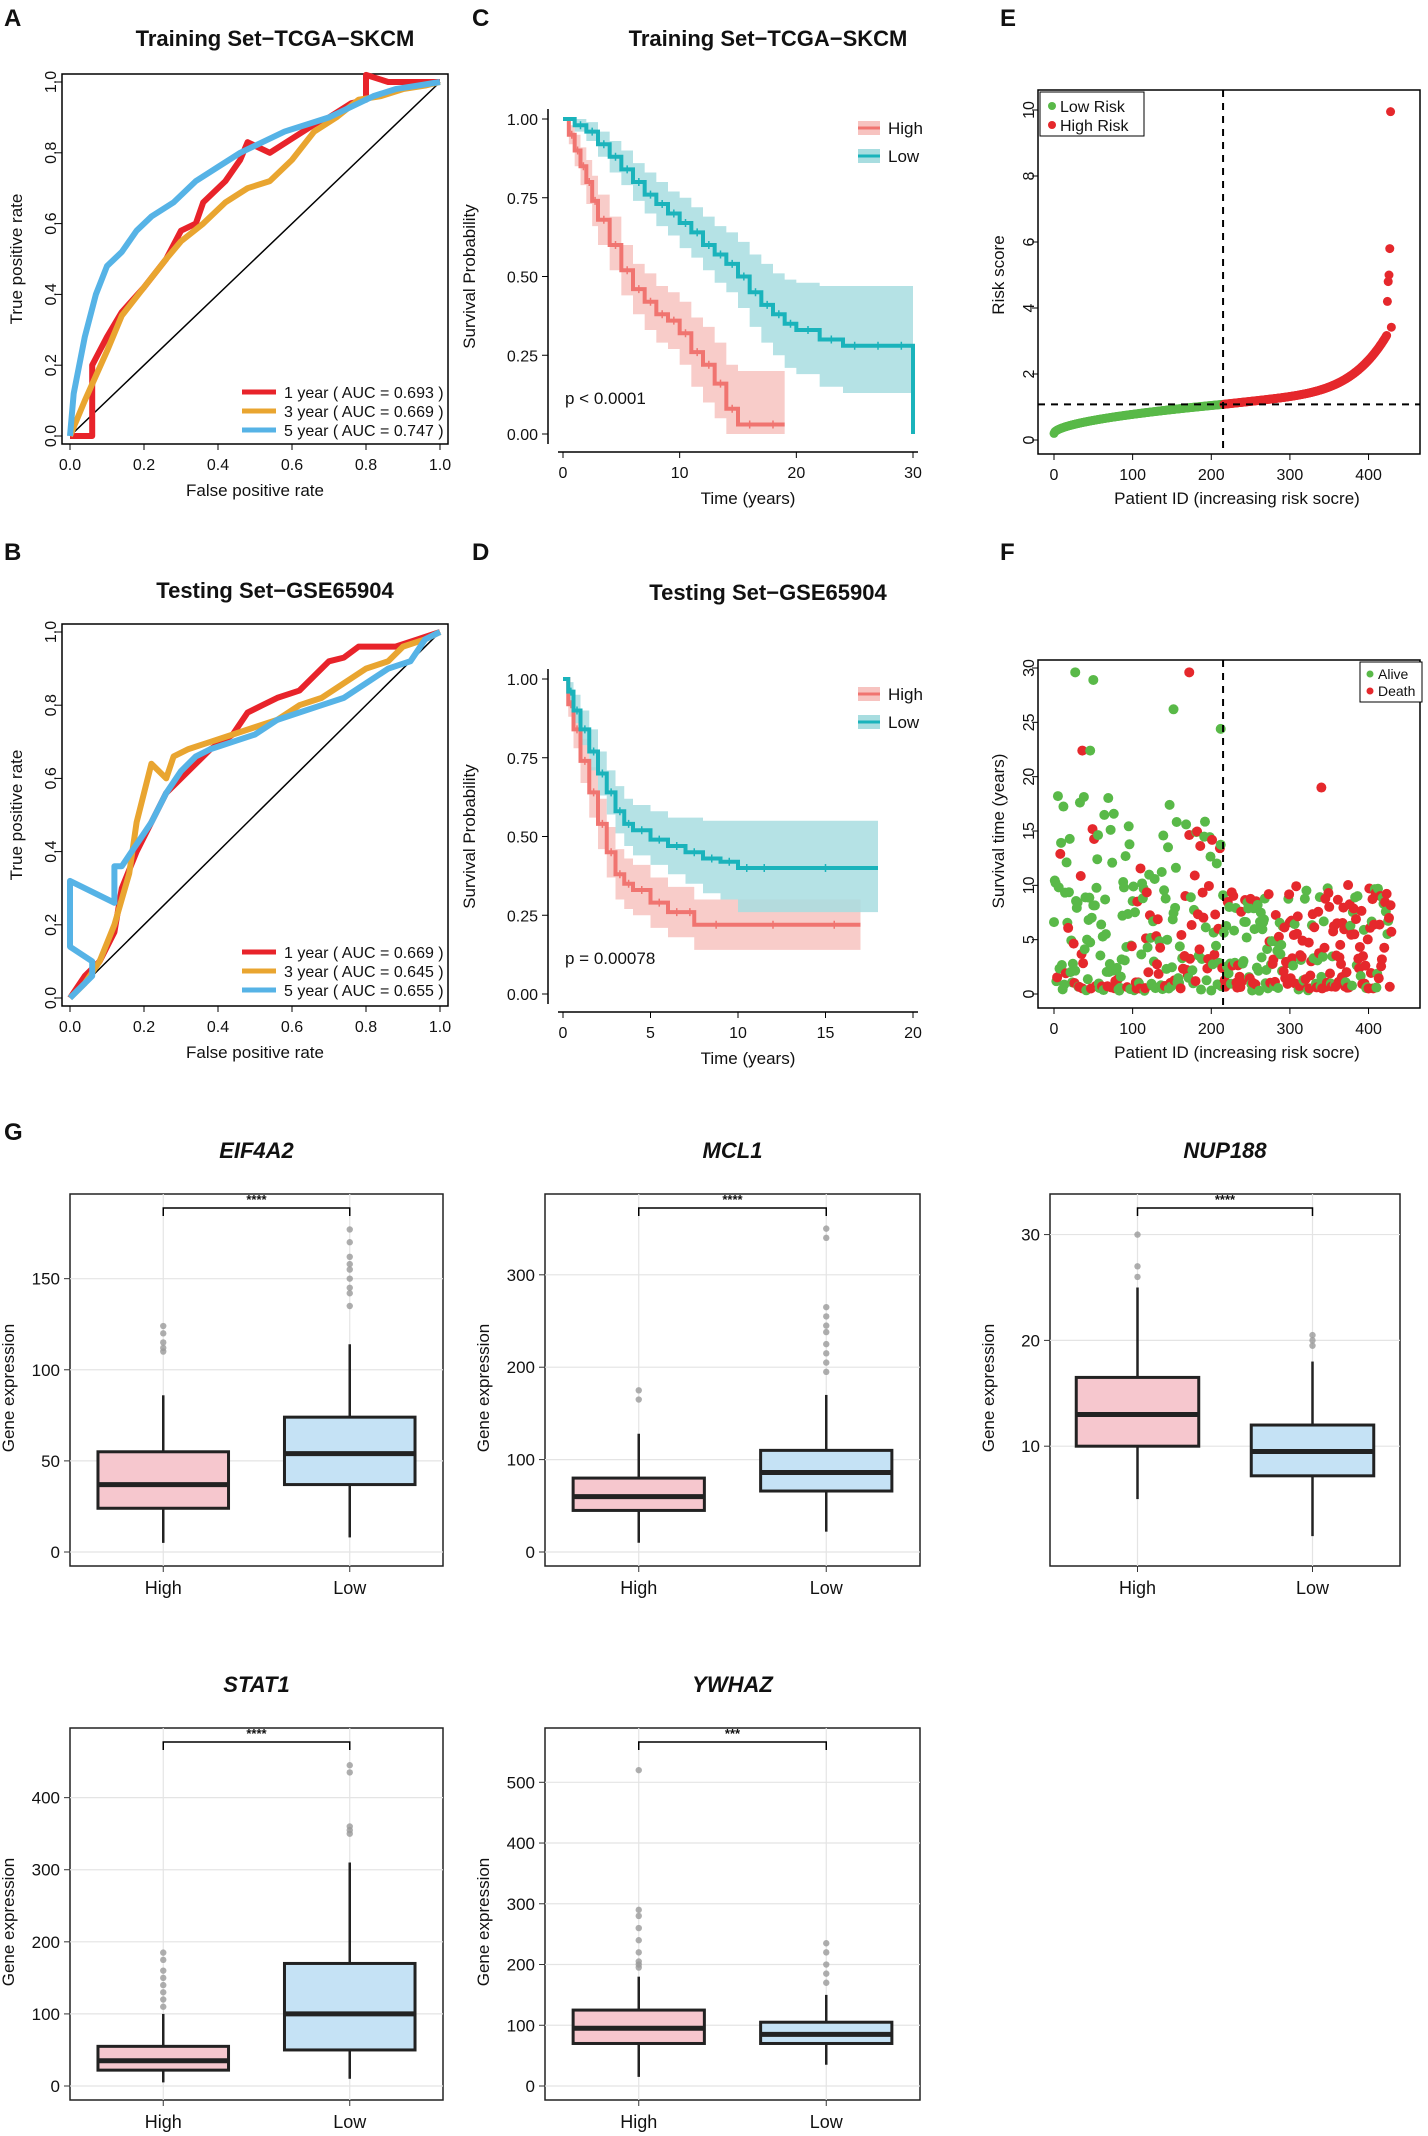 This screenshot has height=2136, width=1428. Describe the element at coordinates (50, 1461) in the screenshot. I see `y-tick-label: 50` at that location.